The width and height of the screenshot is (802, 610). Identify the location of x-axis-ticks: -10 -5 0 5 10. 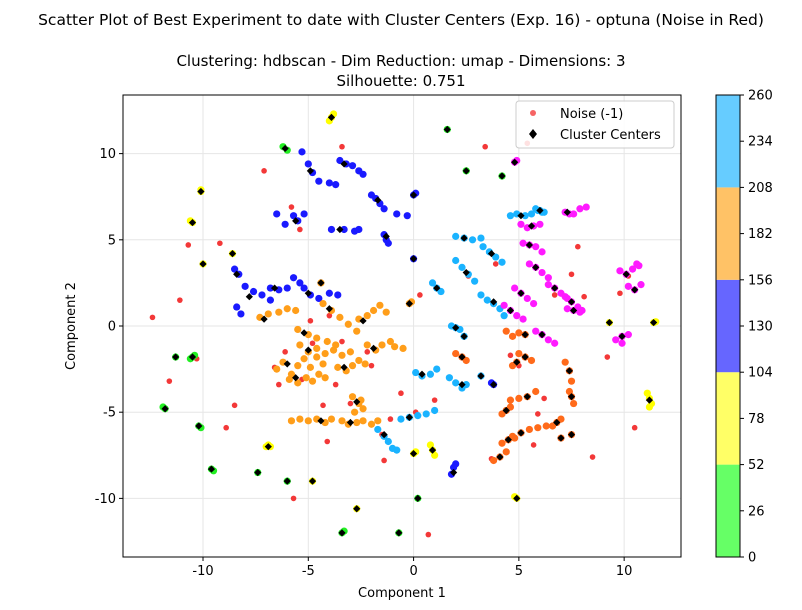
(412, 568).